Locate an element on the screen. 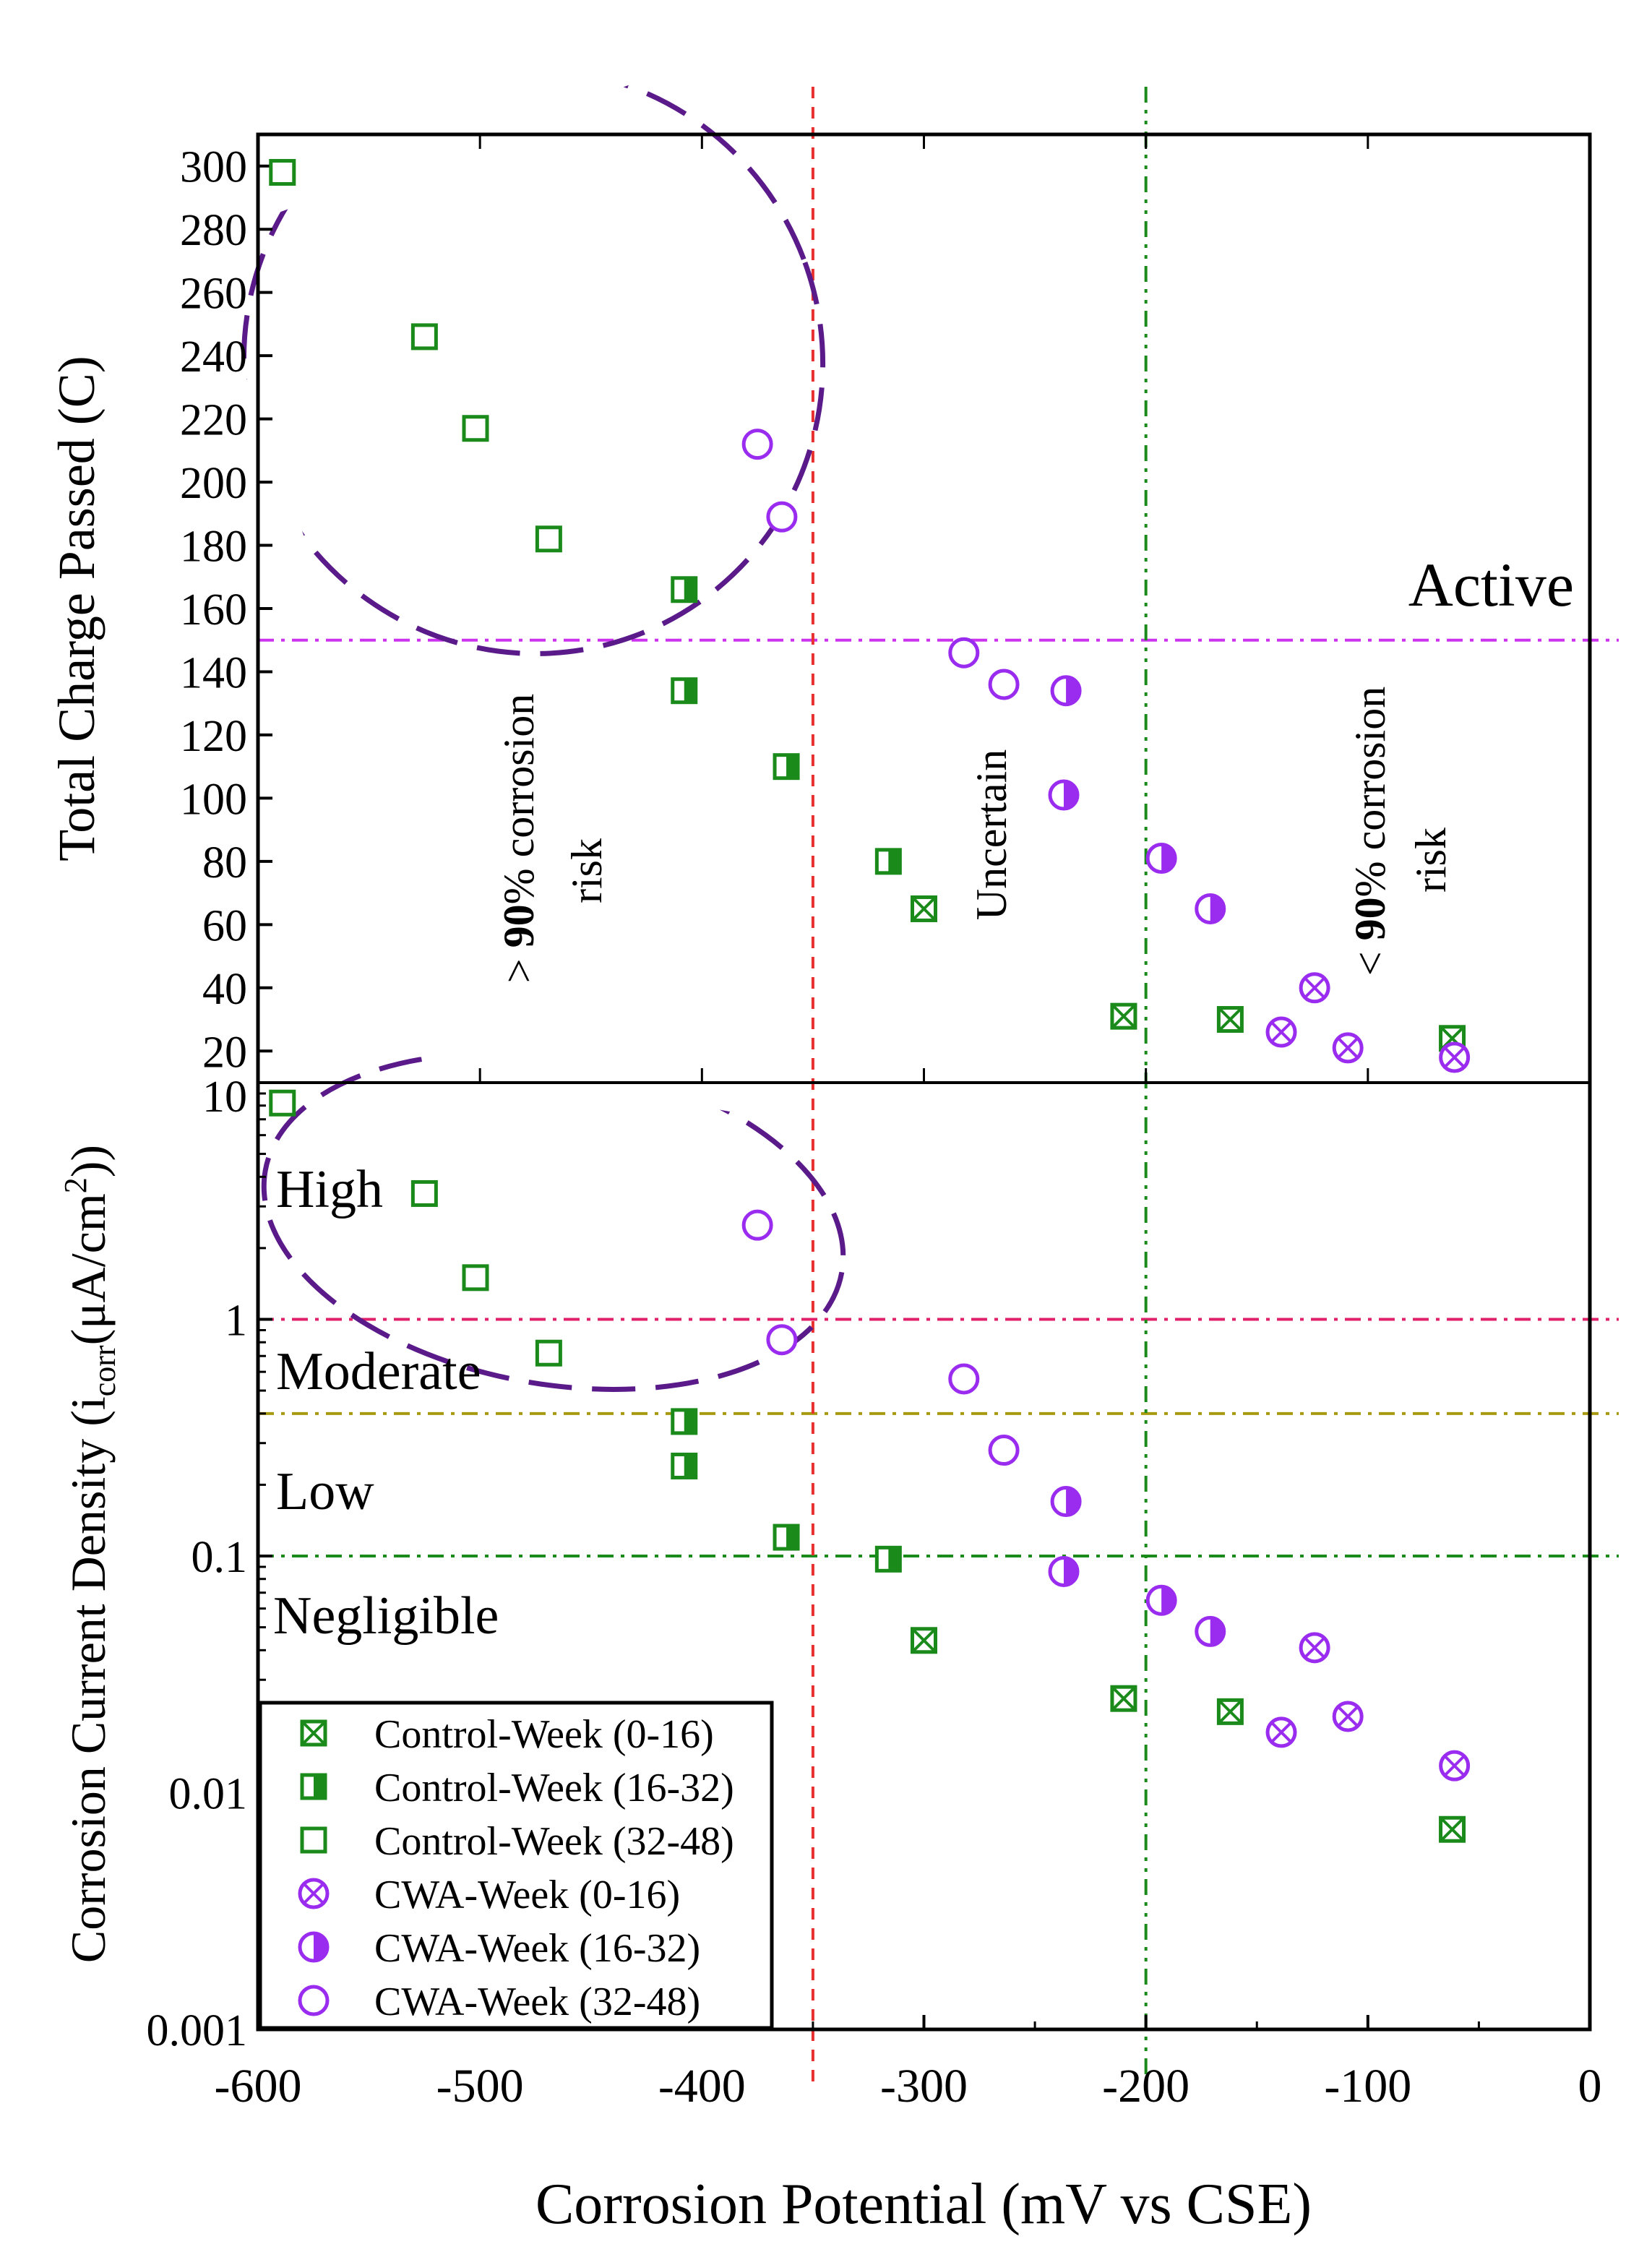  low-risk-annotation: < 90% corrosion is located at coordinates (1370, 832).